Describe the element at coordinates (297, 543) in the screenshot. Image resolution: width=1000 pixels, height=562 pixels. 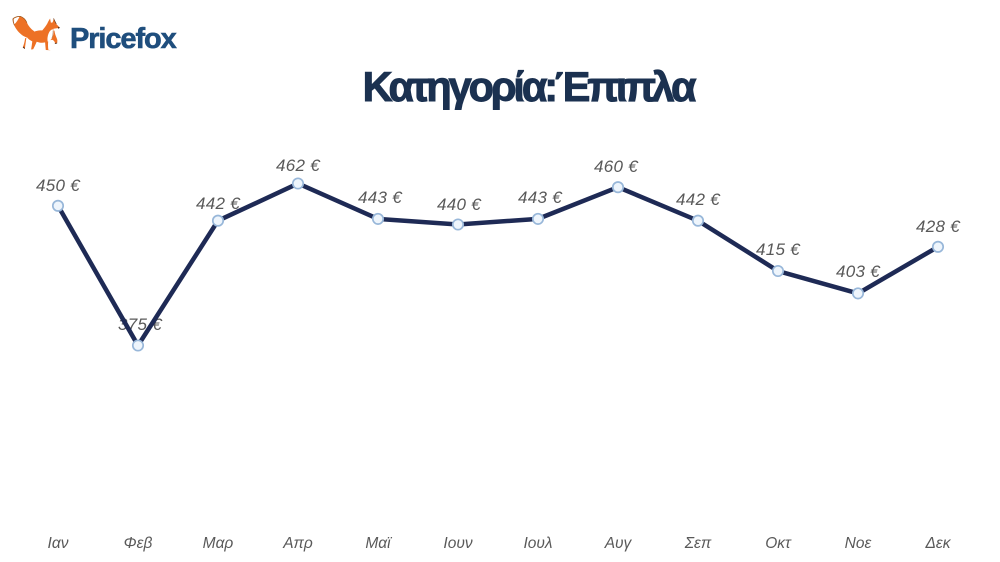
I see `svg-text: Απρ` at that location.